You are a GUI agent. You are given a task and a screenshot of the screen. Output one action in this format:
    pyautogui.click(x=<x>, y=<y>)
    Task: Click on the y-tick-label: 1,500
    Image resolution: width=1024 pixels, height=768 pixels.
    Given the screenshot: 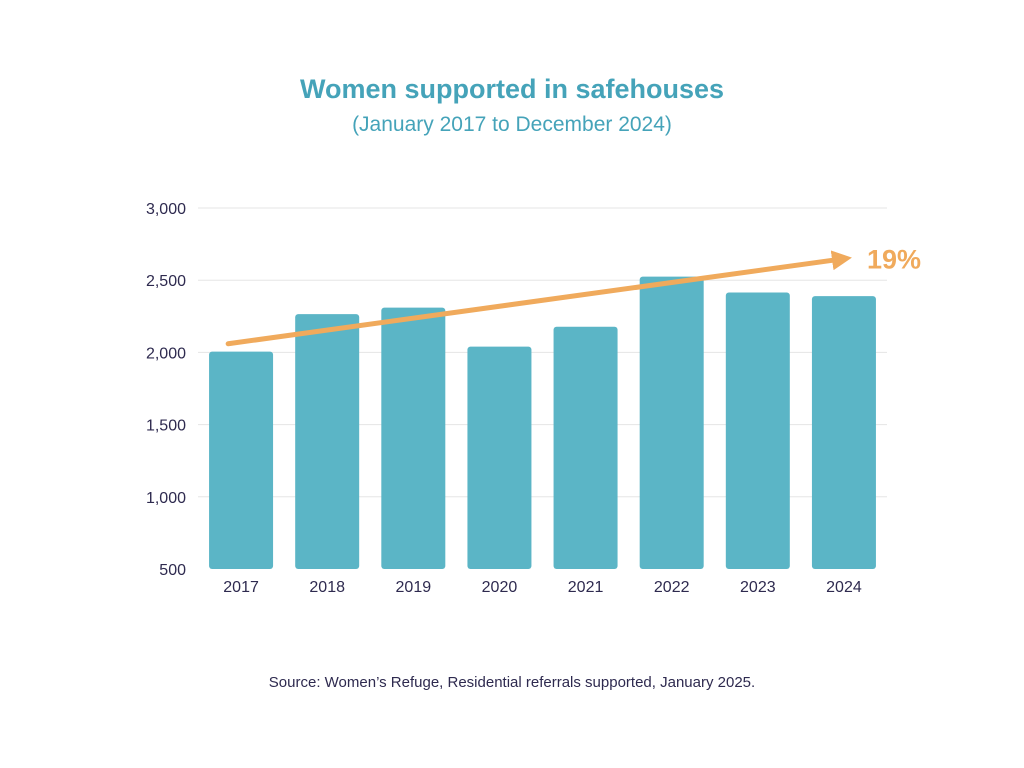 What is the action you would take?
    pyautogui.click(x=166, y=426)
    